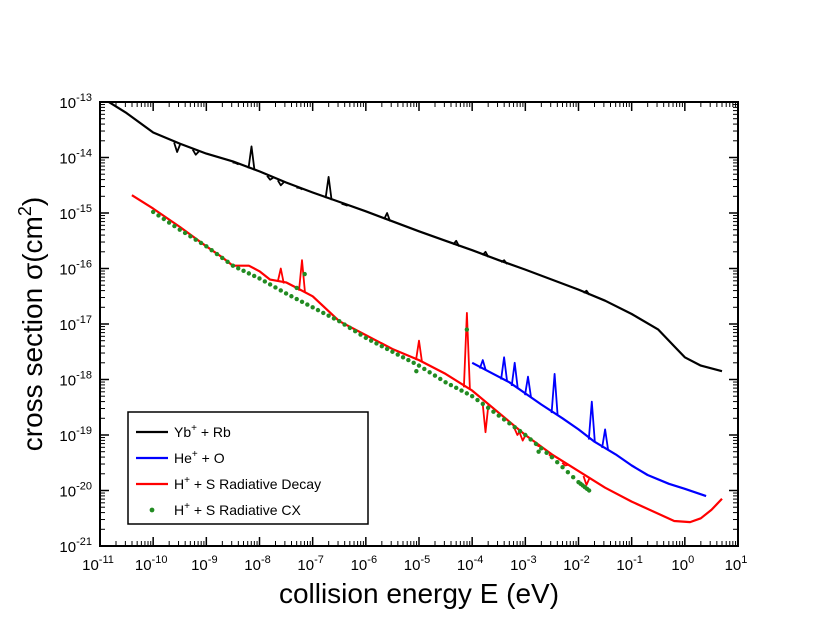  Describe the element at coordinates (75, 269) in the screenshot. I see `y-tick-label: 10-16` at that location.